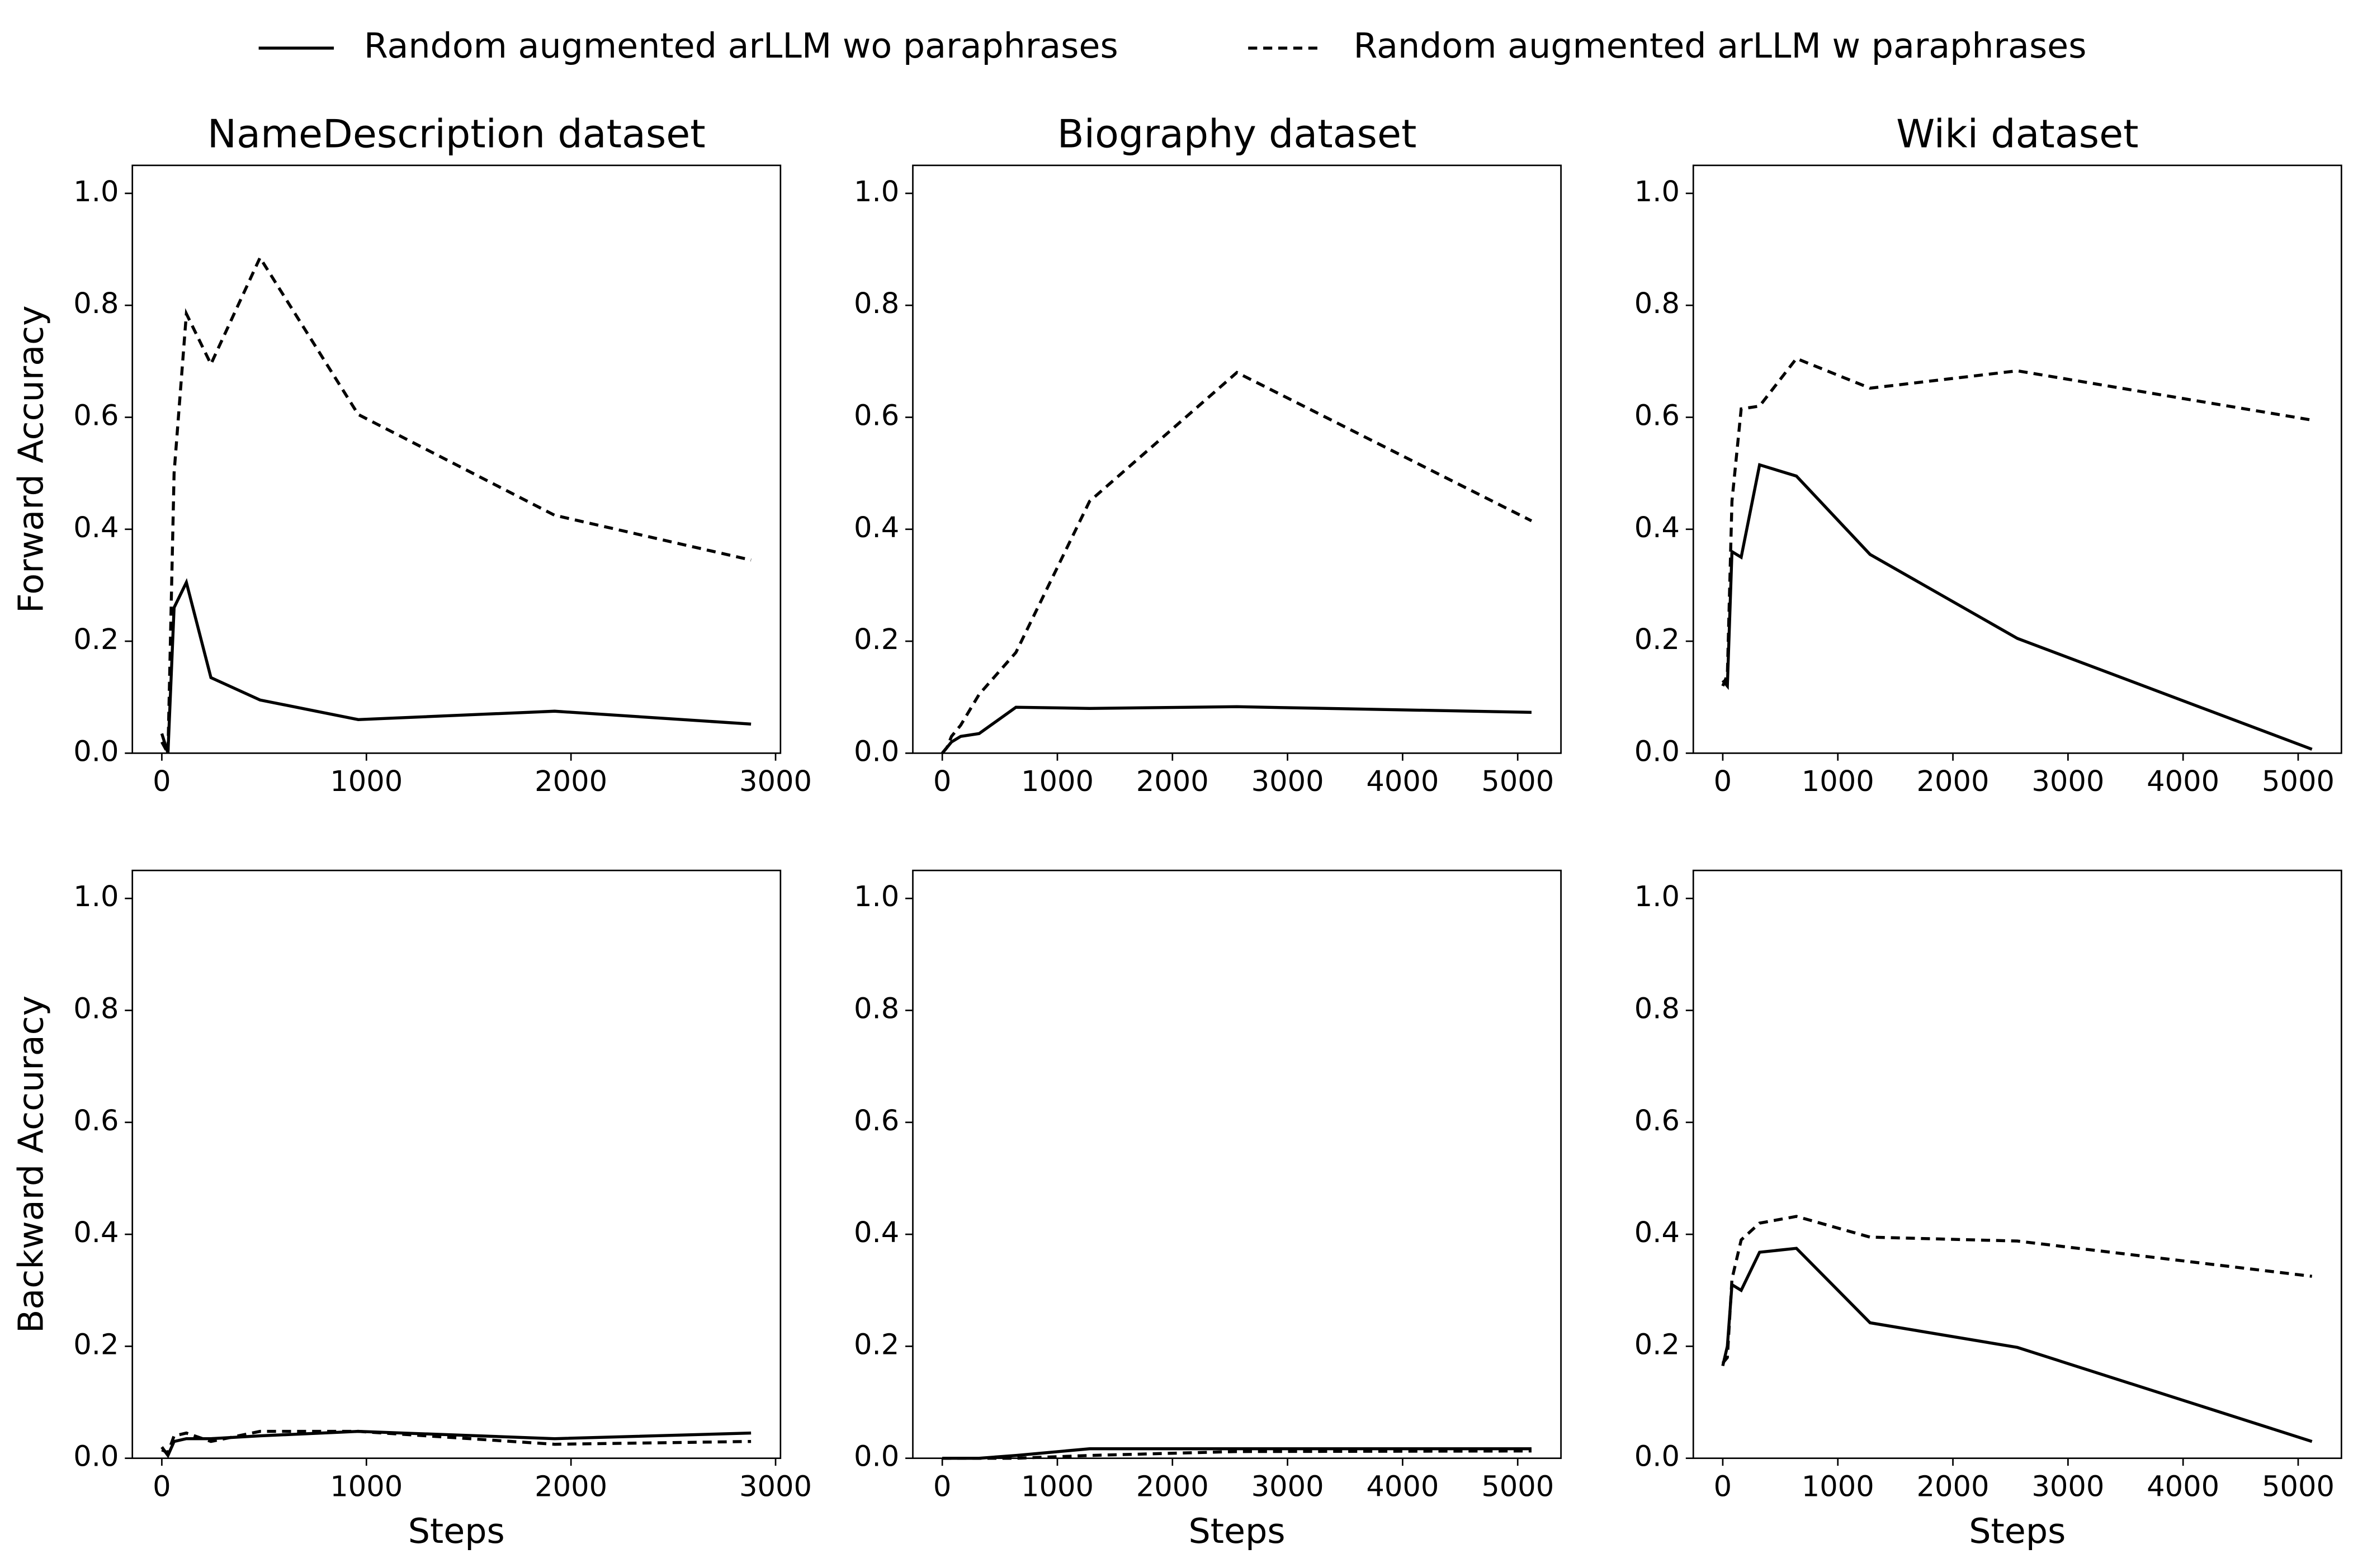 The image size is (2358, 1568). Describe the element at coordinates (741, 46) in the screenshot. I see `legend-label: Random augmented arLLM wo paraphrases` at that location.